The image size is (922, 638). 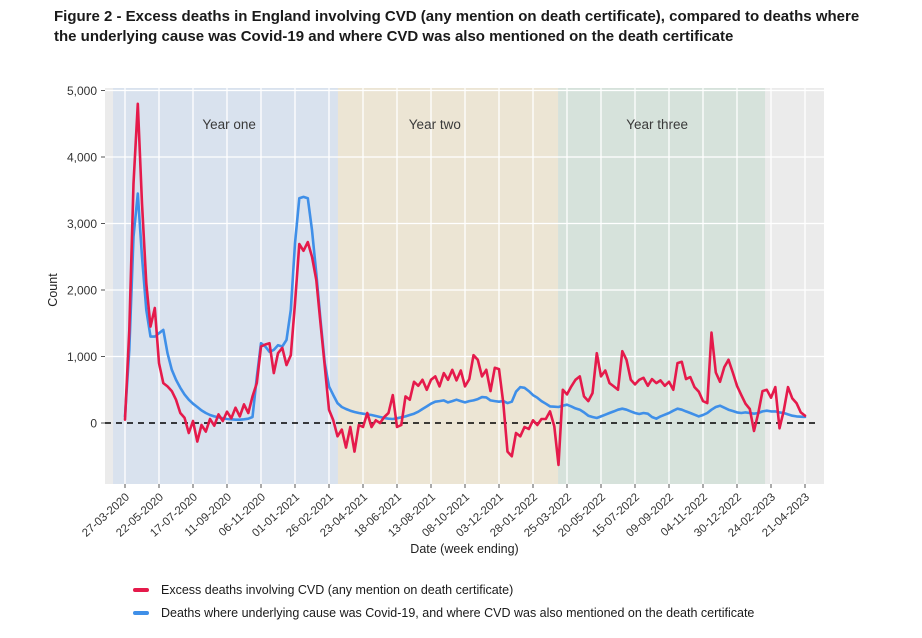 I want to click on y-tick-label: 5,000, so click(x=82, y=91).